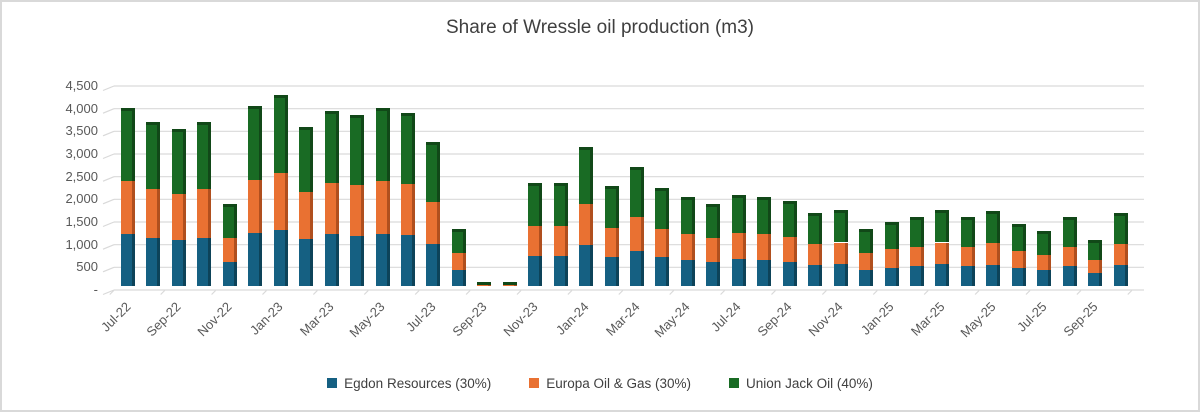 Image resolution: width=1200 pixels, height=414 pixels. What do you see at coordinates (409, 383) in the screenshot?
I see `legend-item-egdon: Egdon Resources (30%)` at bounding box center [409, 383].